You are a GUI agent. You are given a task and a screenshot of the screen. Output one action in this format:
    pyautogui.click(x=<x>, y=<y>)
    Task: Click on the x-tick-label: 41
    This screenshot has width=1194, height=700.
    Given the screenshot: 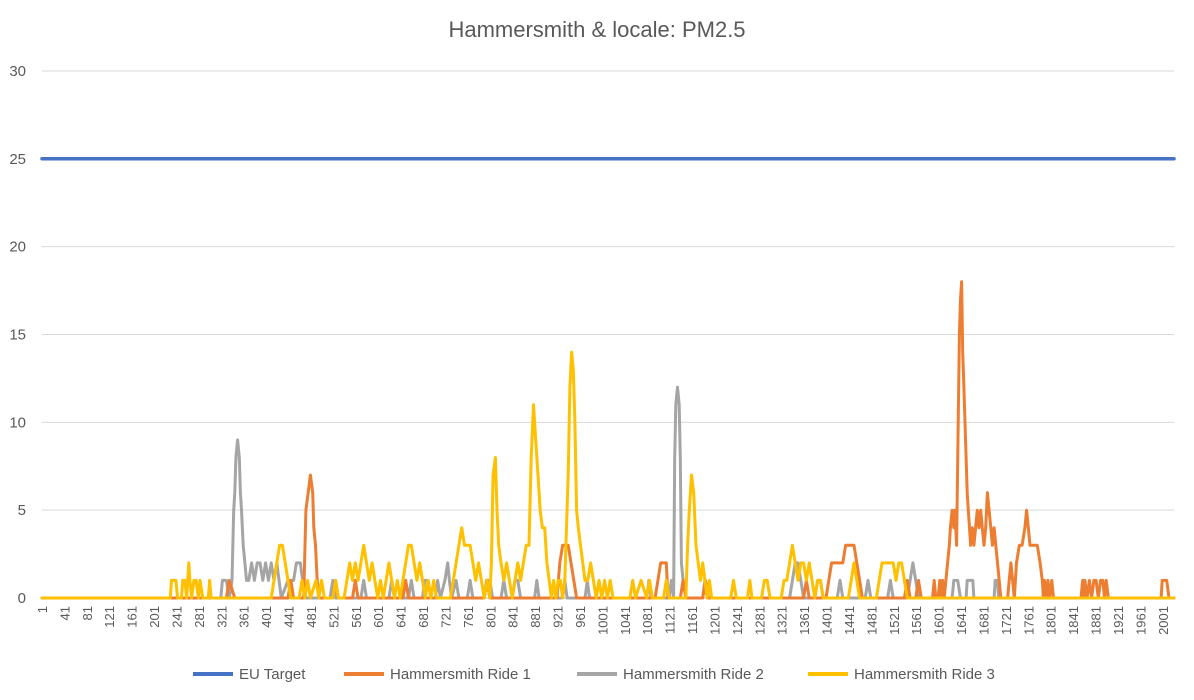 What is the action you would take?
    pyautogui.click(x=64, y=613)
    